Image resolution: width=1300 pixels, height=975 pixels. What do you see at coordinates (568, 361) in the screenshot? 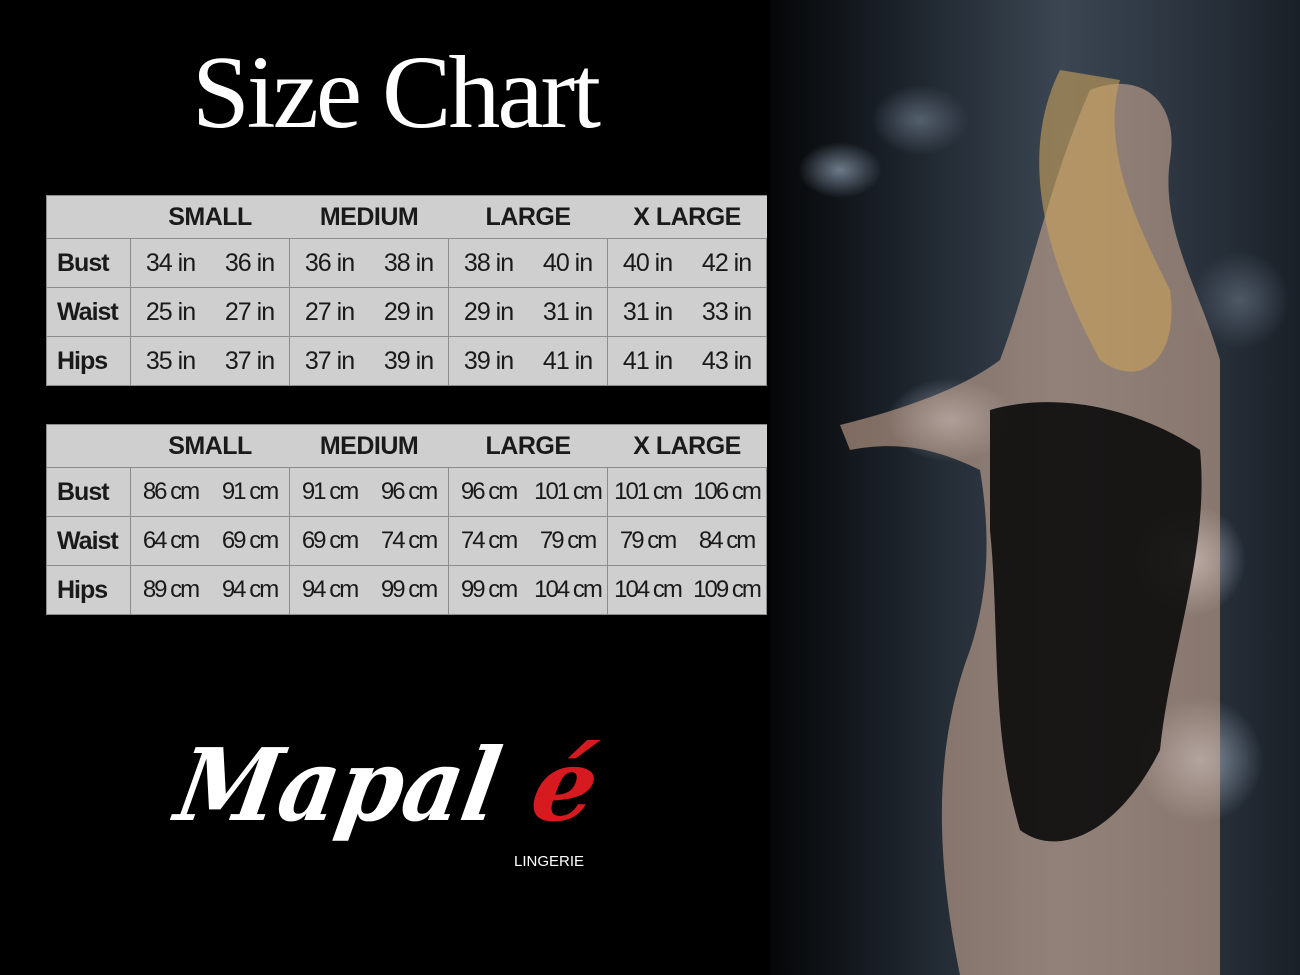
I see `max-value: 41 in` at bounding box center [568, 361].